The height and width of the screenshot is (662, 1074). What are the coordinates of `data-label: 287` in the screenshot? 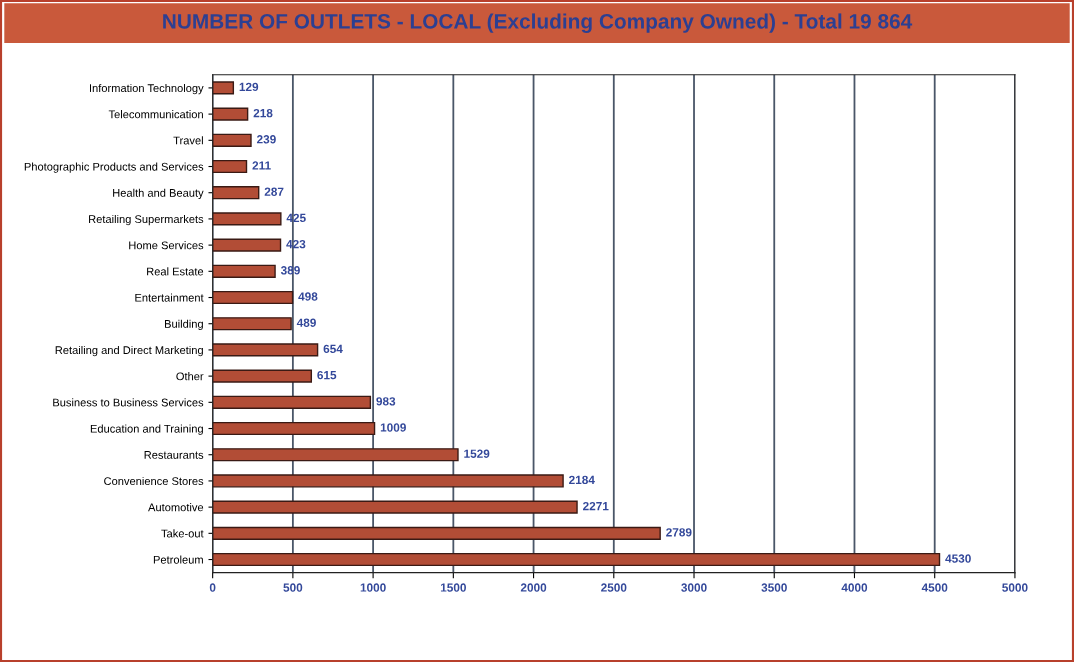 It's located at (274, 191).